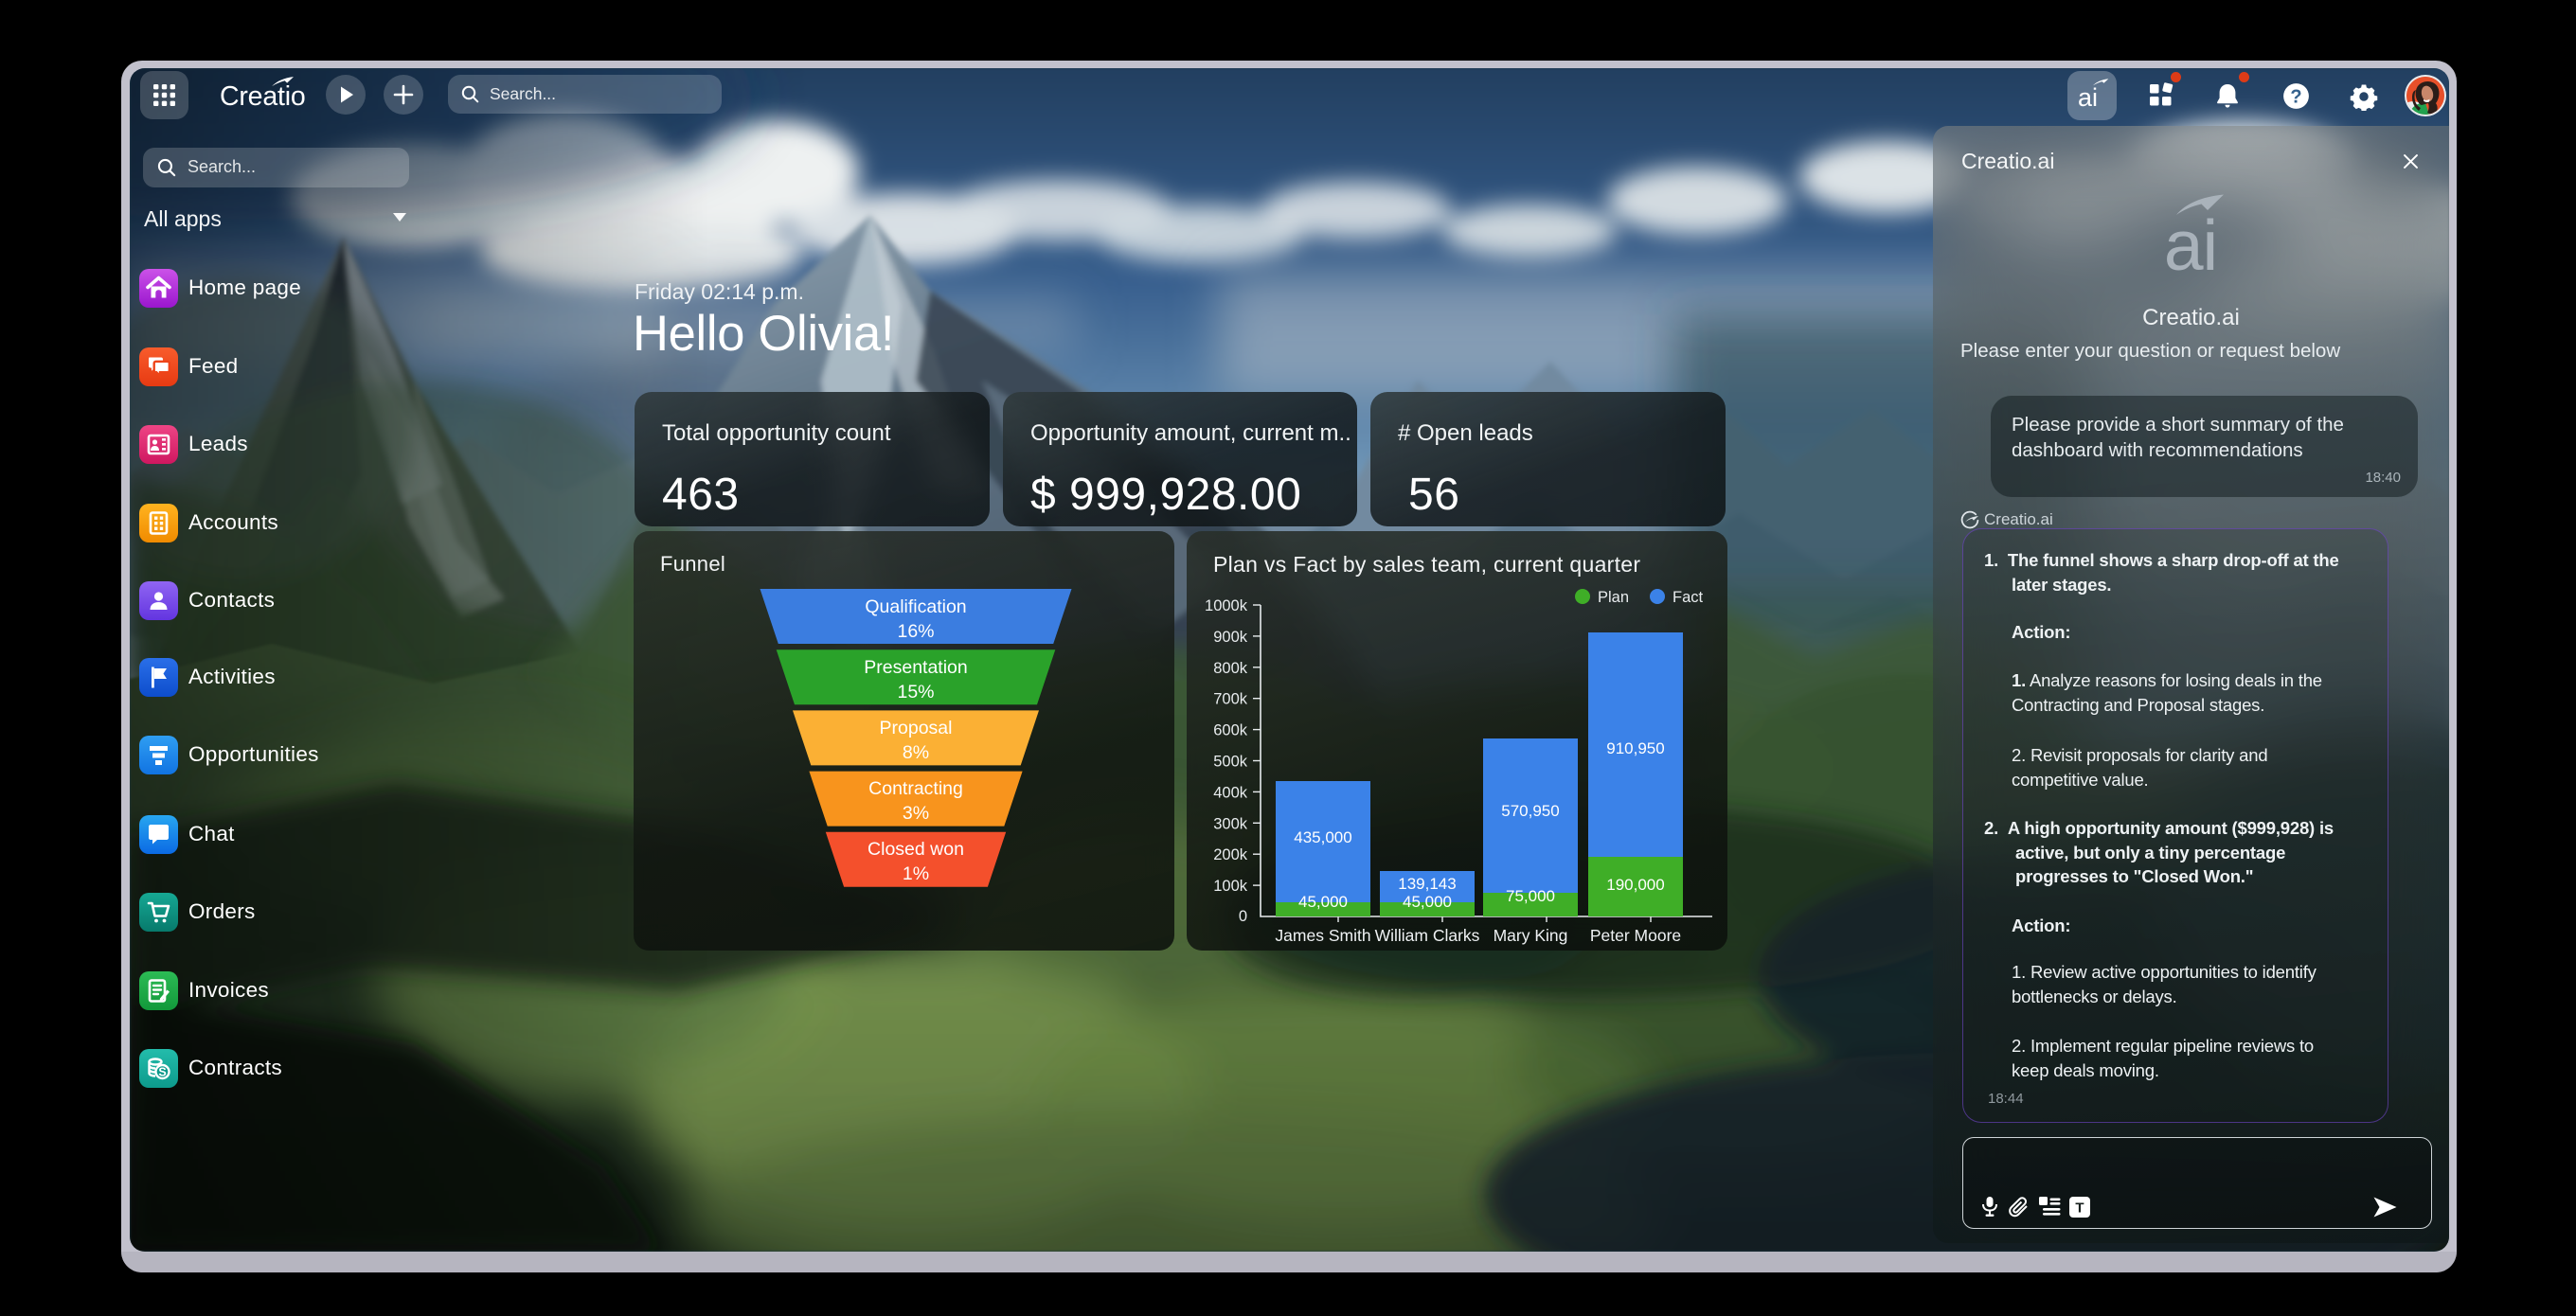  What do you see at coordinates (1531, 935) in the screenshot?
I see `svg-text: Mary King` at bounding box center [1531, 935].